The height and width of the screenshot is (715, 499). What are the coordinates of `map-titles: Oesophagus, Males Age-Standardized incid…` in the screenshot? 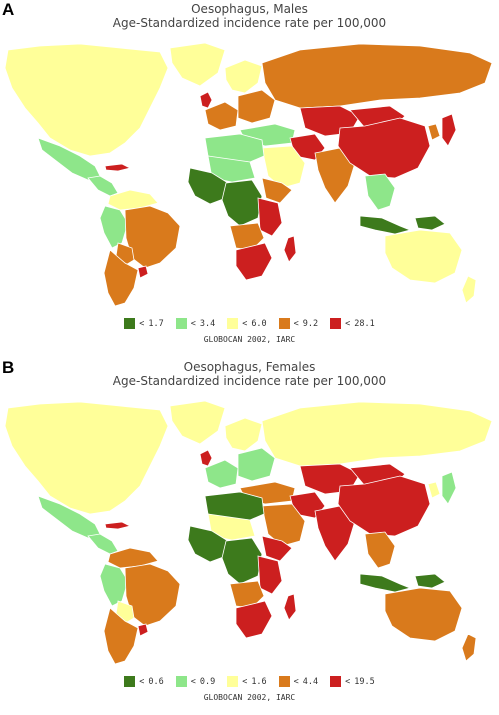 It's located at (249, 16).